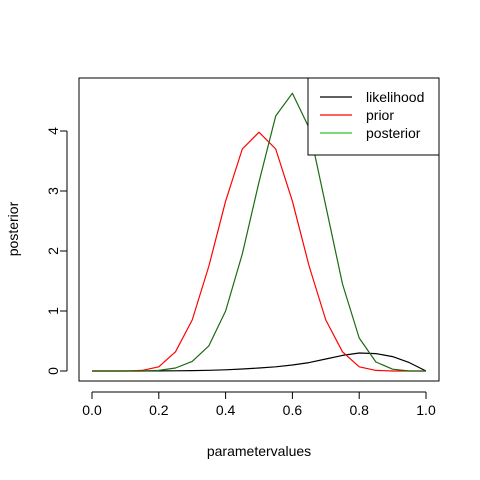 The image size is (480, 480). Describe the element at coordinates (92, 410) in the screenshot. I see `x-tick-label: 0.0` at that location.